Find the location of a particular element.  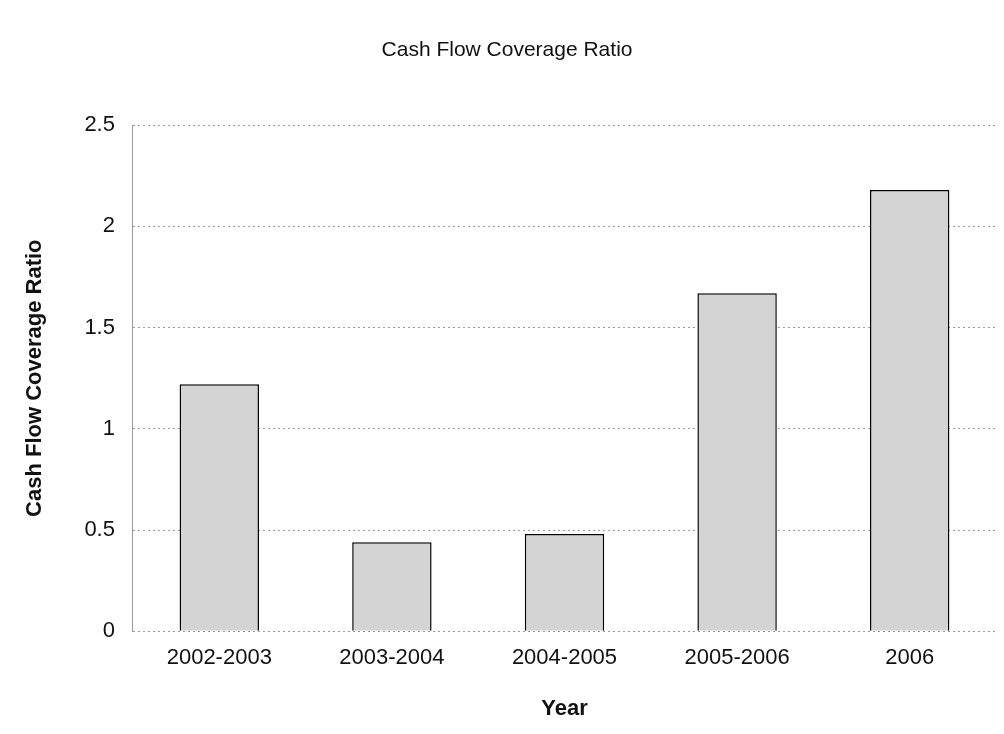

x-axis-title: Year is located at coordinates (565, 707).